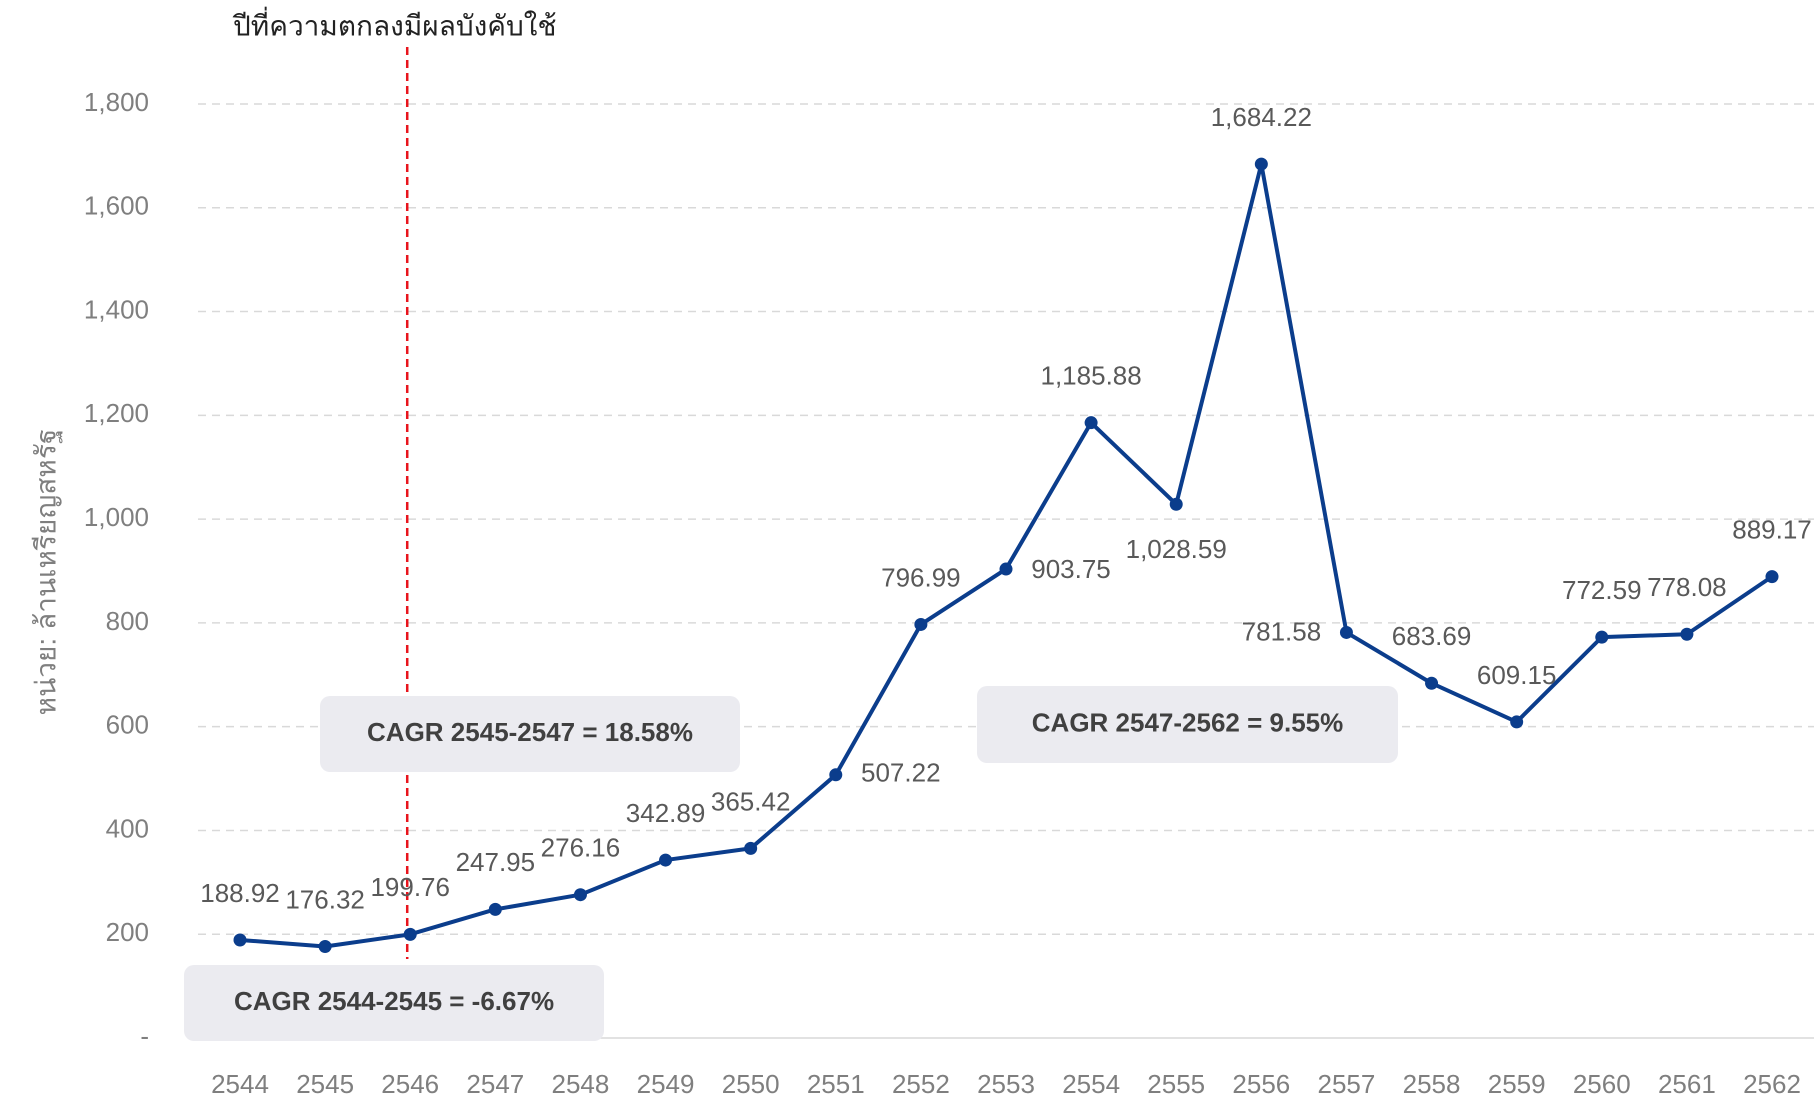 The image size is (1820, 1100). I want to click on x-tick-label: 2553, so click(1006, 1084).